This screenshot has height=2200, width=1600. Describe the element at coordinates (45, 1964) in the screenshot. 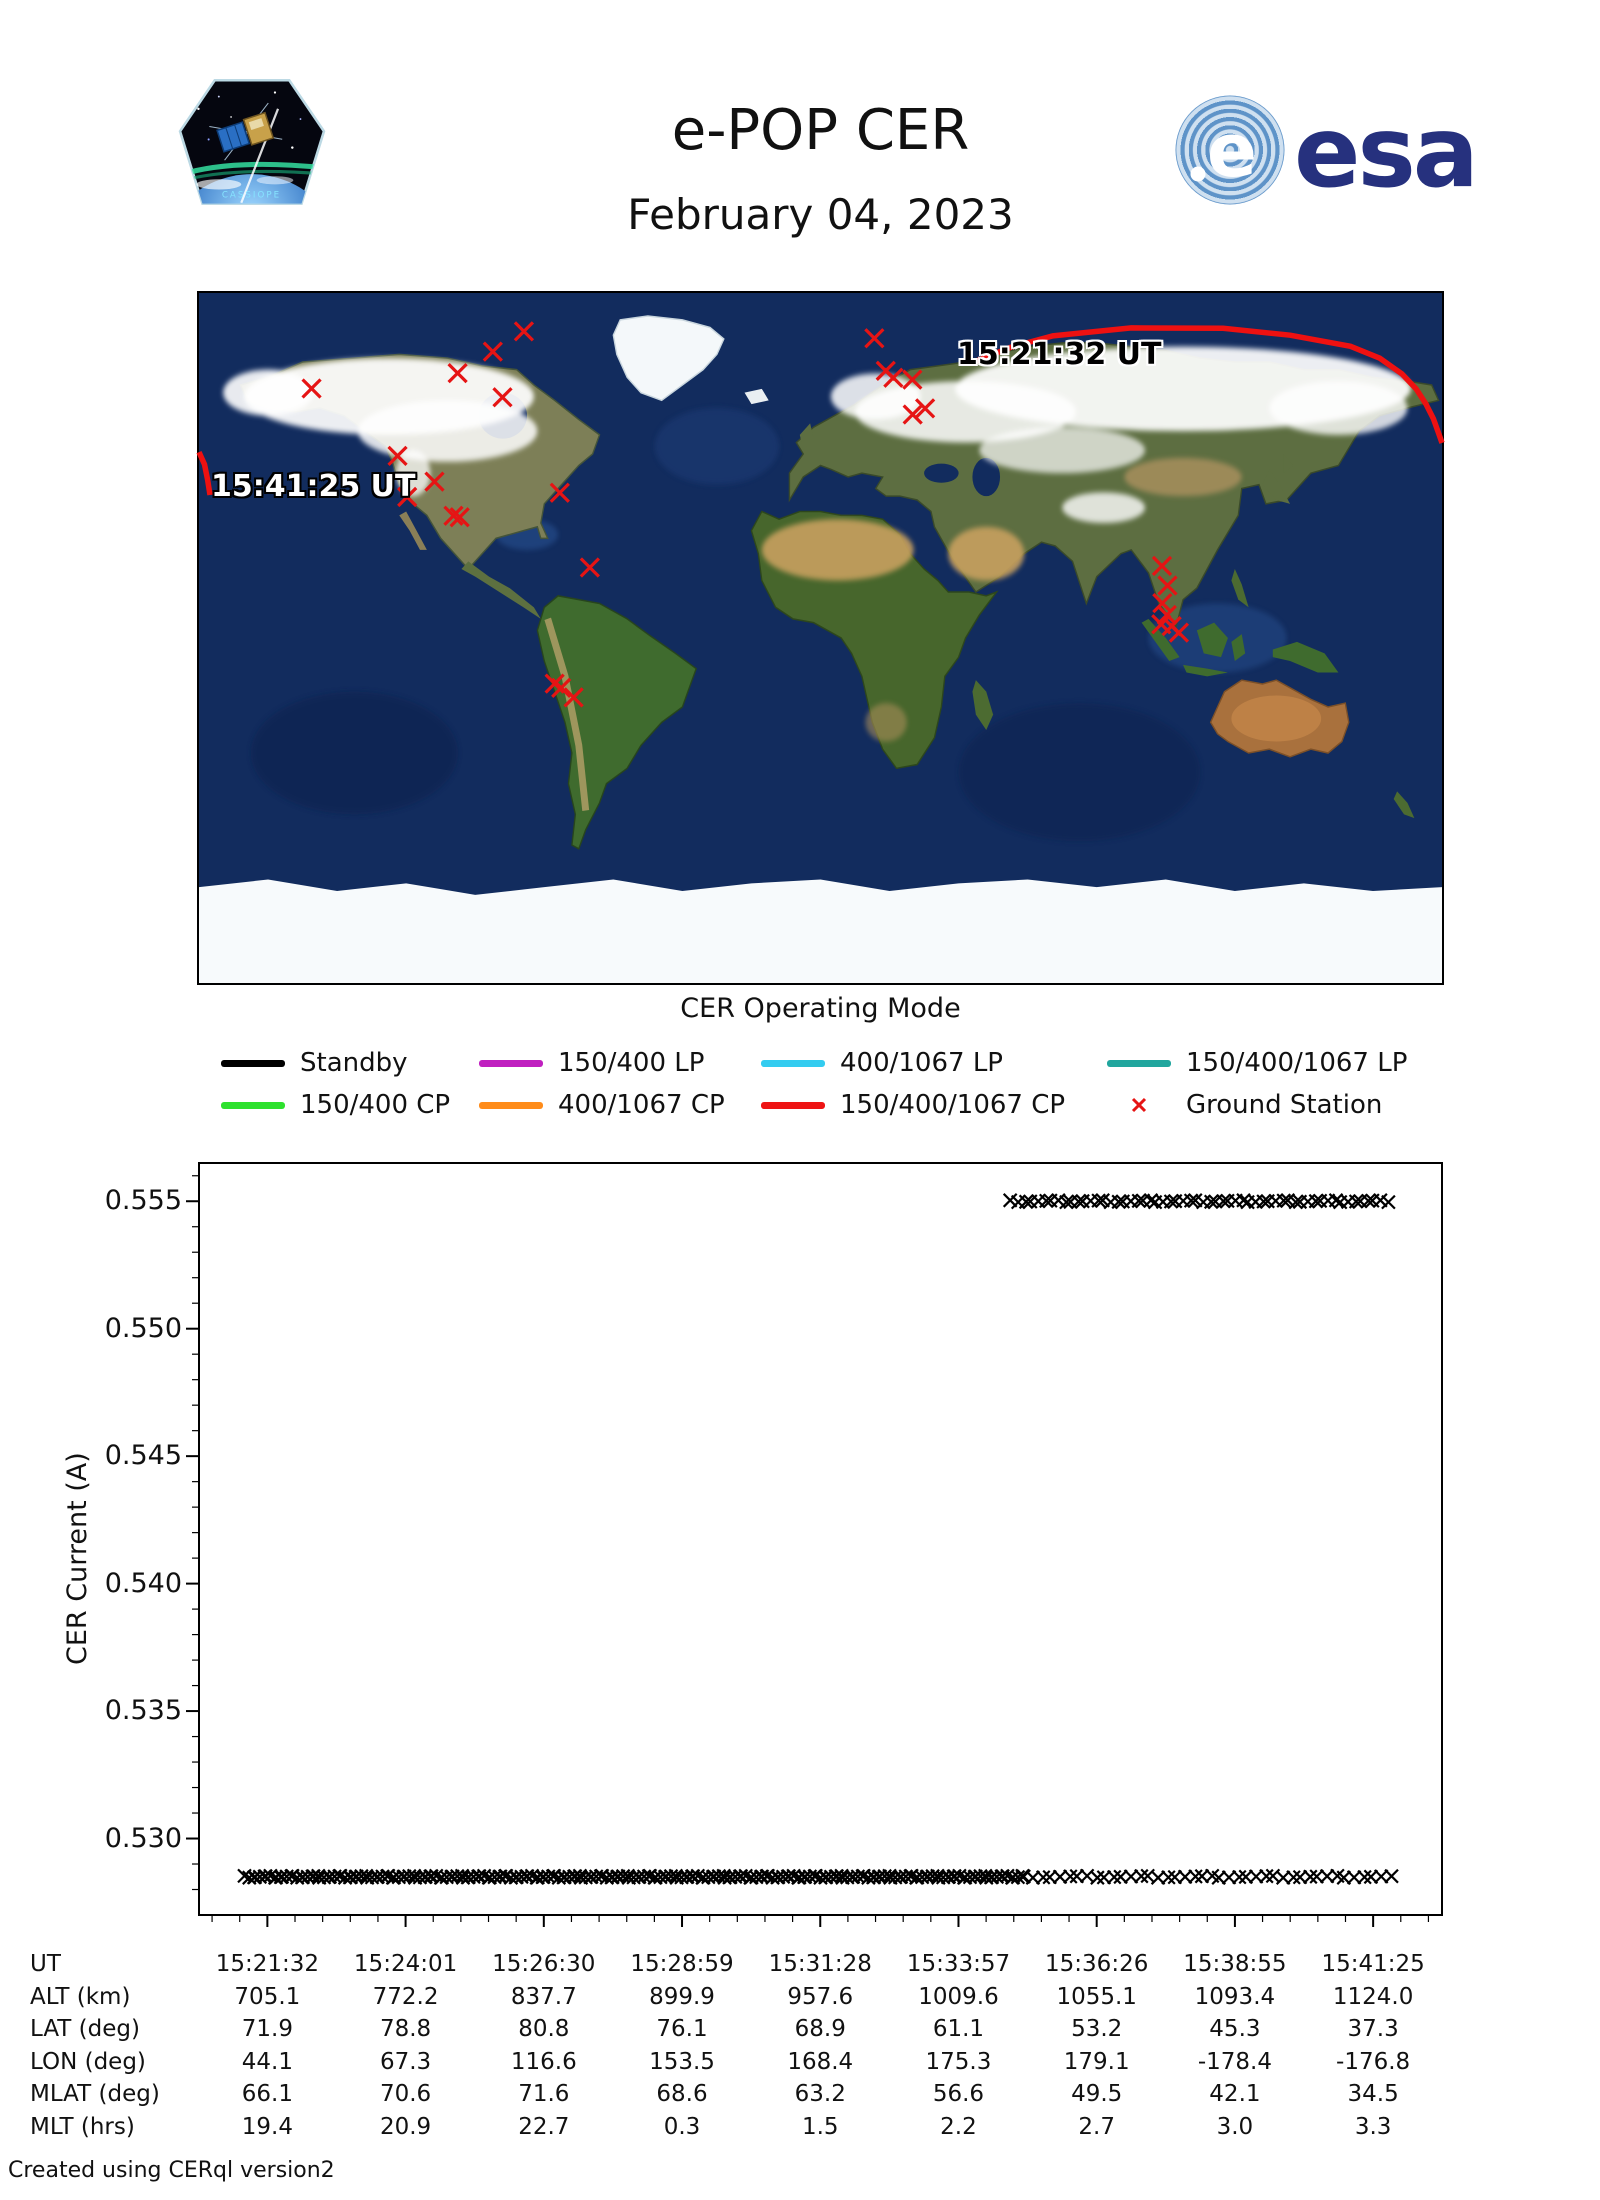

I see `table-row-label: UT` at that location.